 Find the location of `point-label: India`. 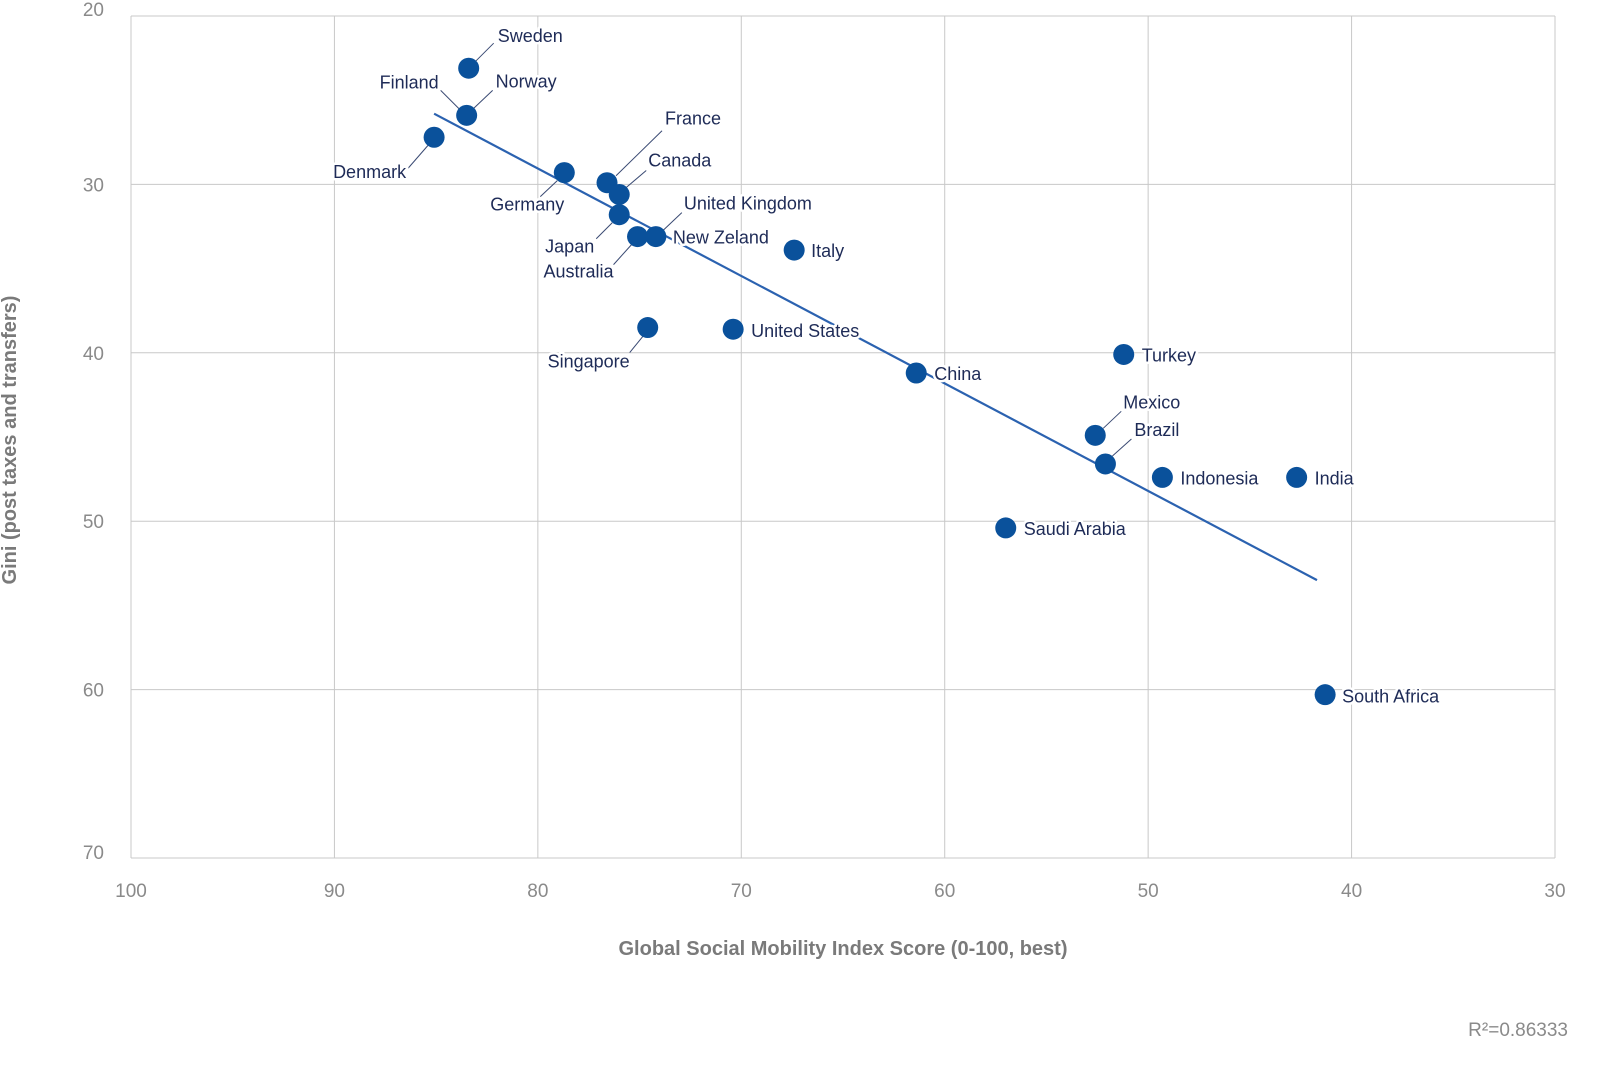

point-label: India is located at coordinates (1335, 478).